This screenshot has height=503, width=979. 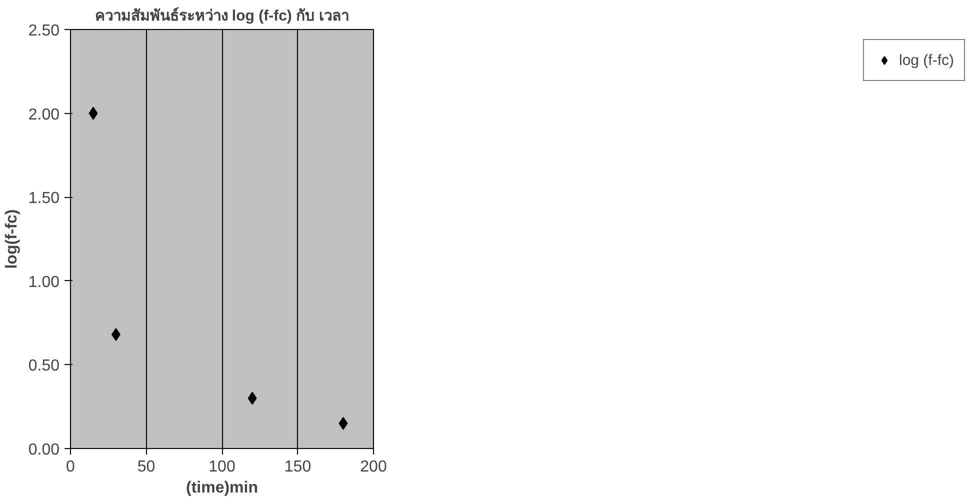 What do you see at coordinates (44, 366) in the screenshot?
I see `y-tick-label: 0.50` at bounding box center [44, 366].